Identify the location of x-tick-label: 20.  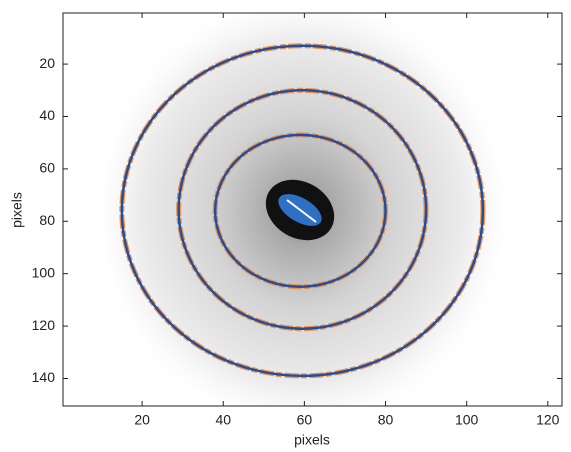
(142, 420).